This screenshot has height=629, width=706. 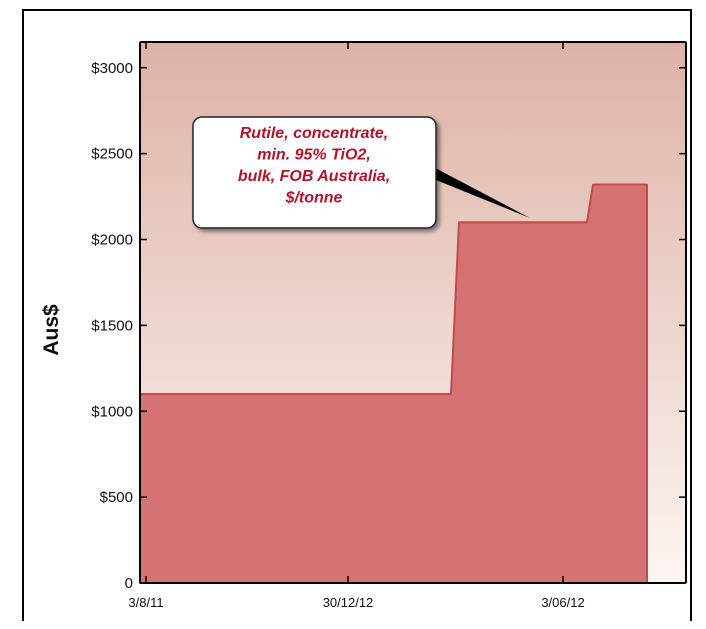 What do you see at coordinates (562, 602) in the screenshot?
I see `x-tick-label: 3/06/12` at bounding box center [562, 602].